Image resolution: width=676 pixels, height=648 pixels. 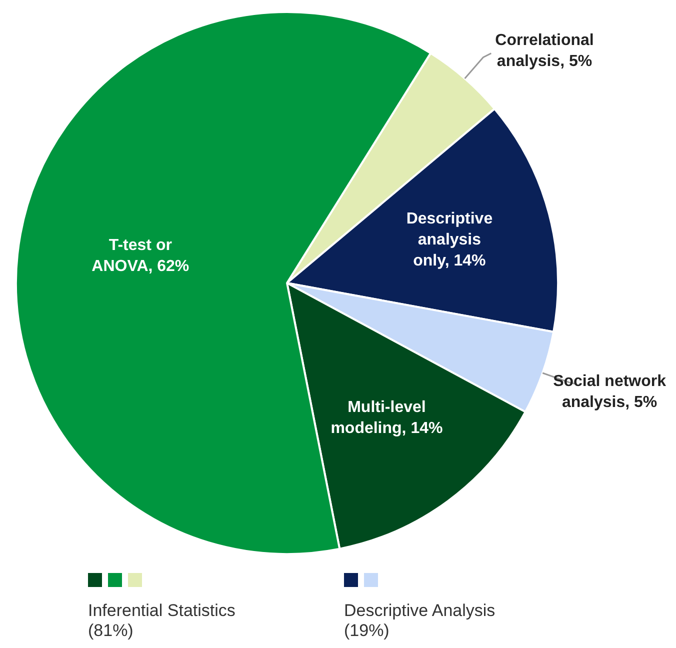 I want to click on slice-label: Correlational analysis, 5%, so click(x=544, y=51).